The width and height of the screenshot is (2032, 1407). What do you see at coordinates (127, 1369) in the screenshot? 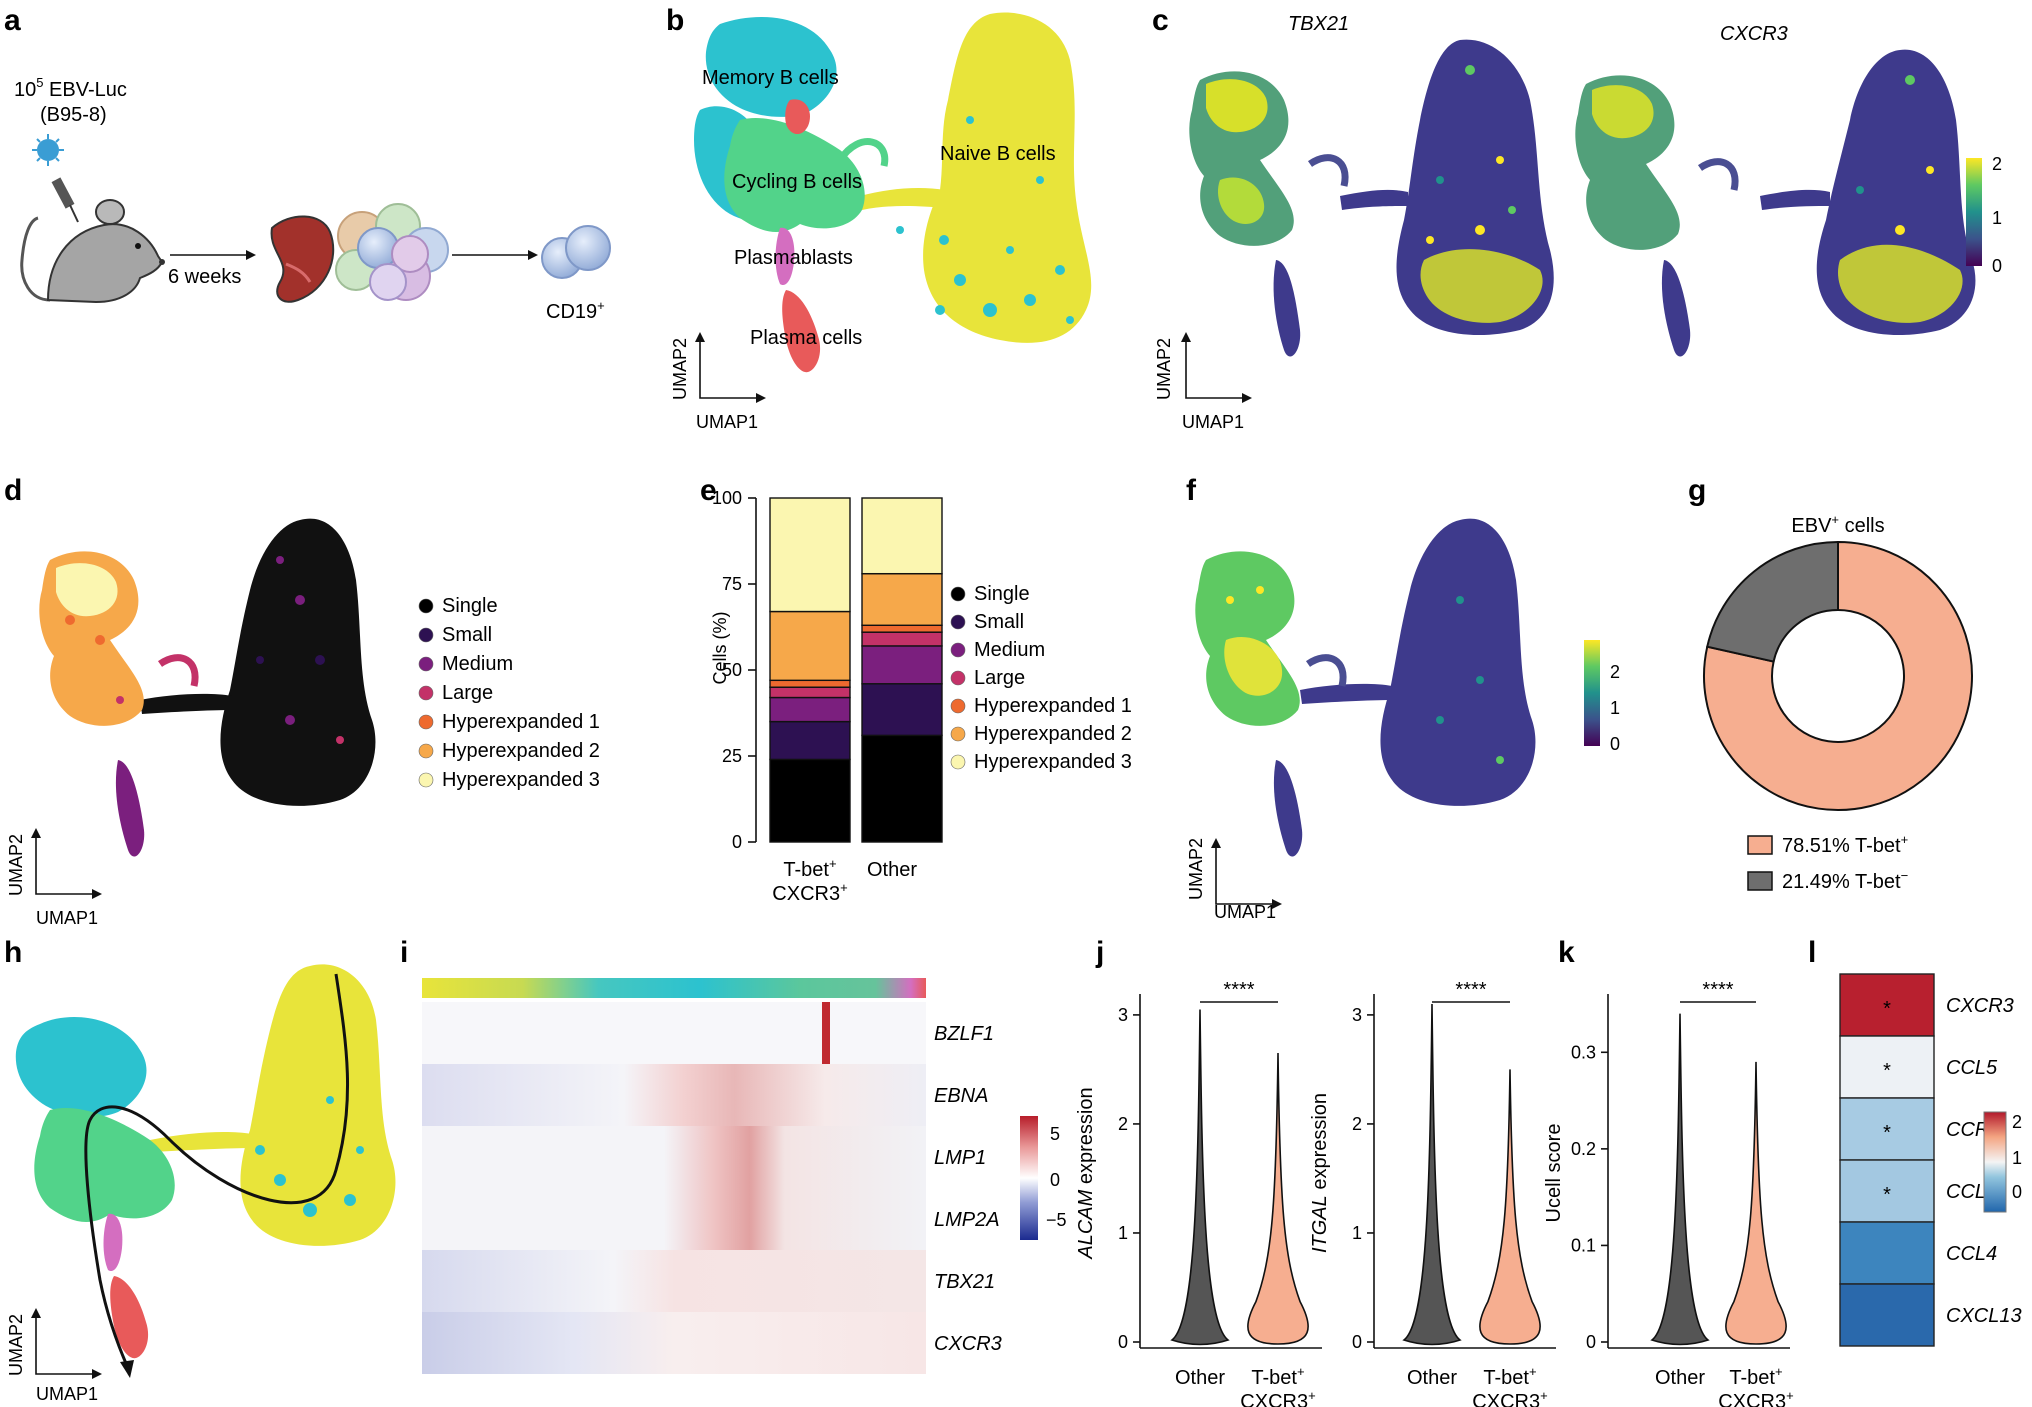
I see `trajectory-arrowhead` at bounding box center [127, 1369].